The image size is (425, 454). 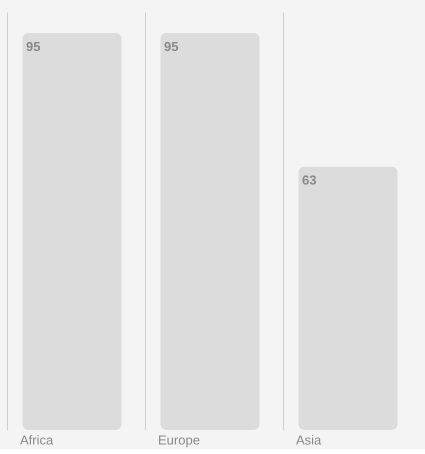 I want to click on x-tick-label: Asia, so click(x=309, y=440).